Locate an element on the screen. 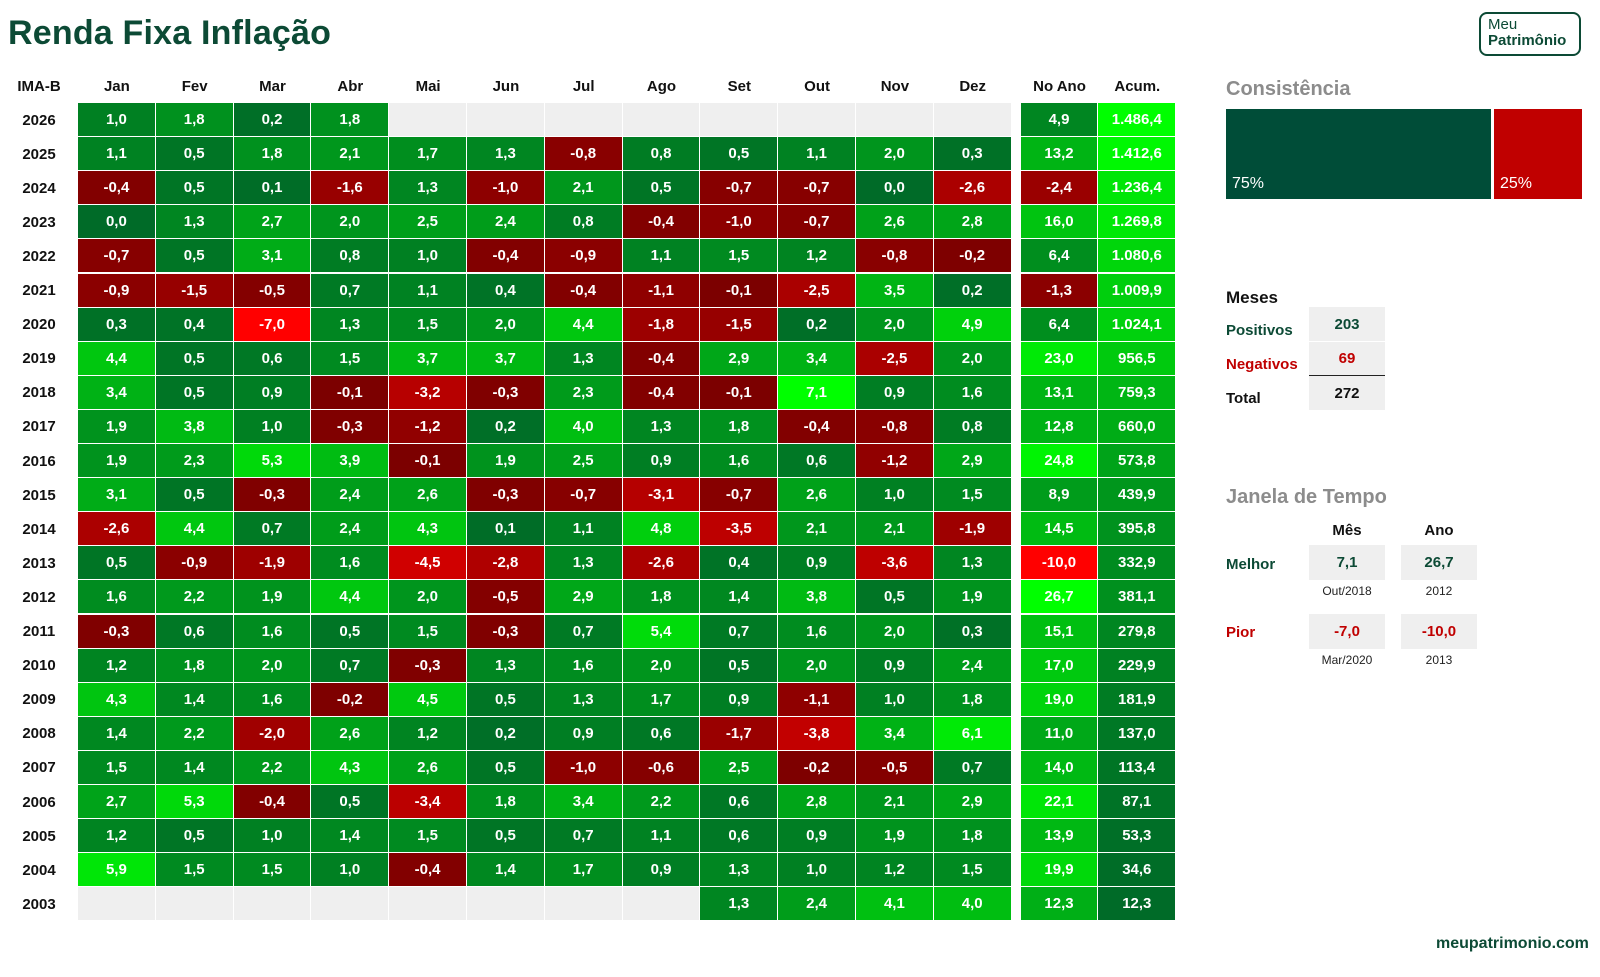  year-label: 2018 is located at coordinates (39, 393).